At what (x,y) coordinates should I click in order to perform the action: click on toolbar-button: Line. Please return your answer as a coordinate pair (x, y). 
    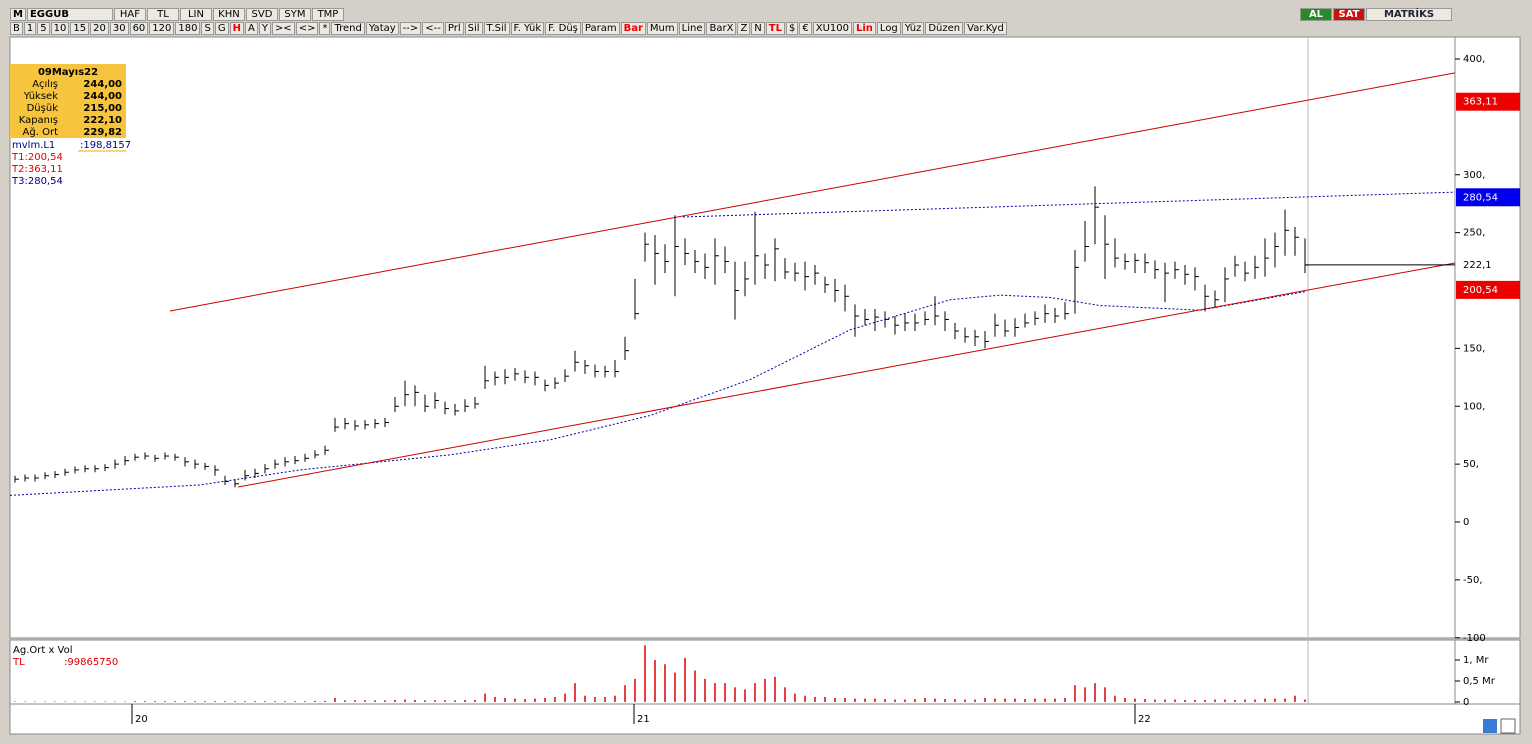
    Looking at the image, I should click on (692, 28).